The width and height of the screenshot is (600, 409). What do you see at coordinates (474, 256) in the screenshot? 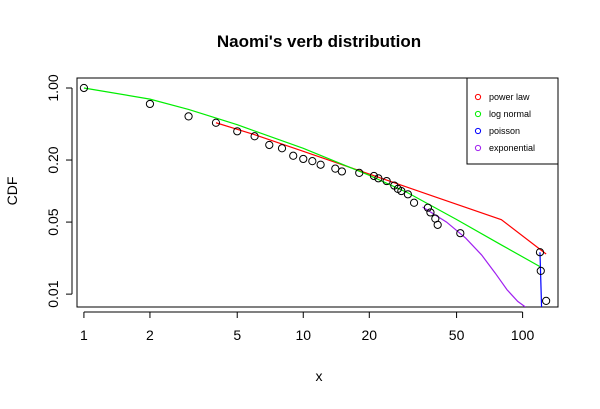
I see `series-line-exponential` at bounding box center [474, 256].